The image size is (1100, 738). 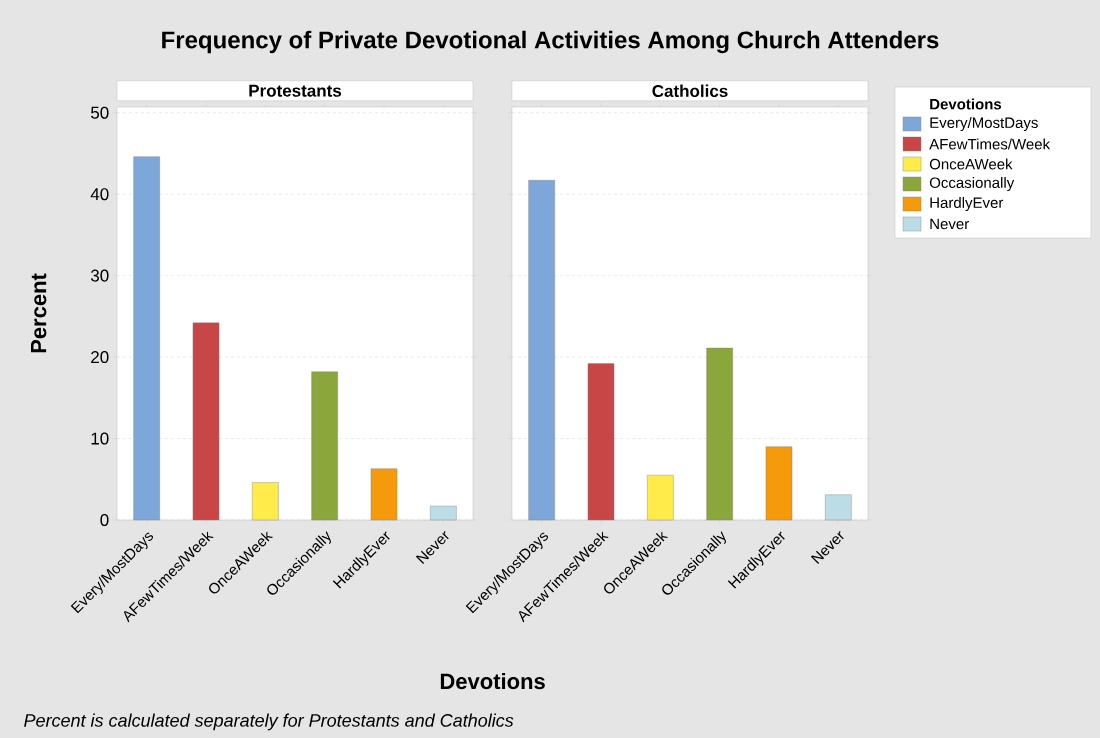 I want to click on y-tick-label: 30, so click(x=99, y=275).